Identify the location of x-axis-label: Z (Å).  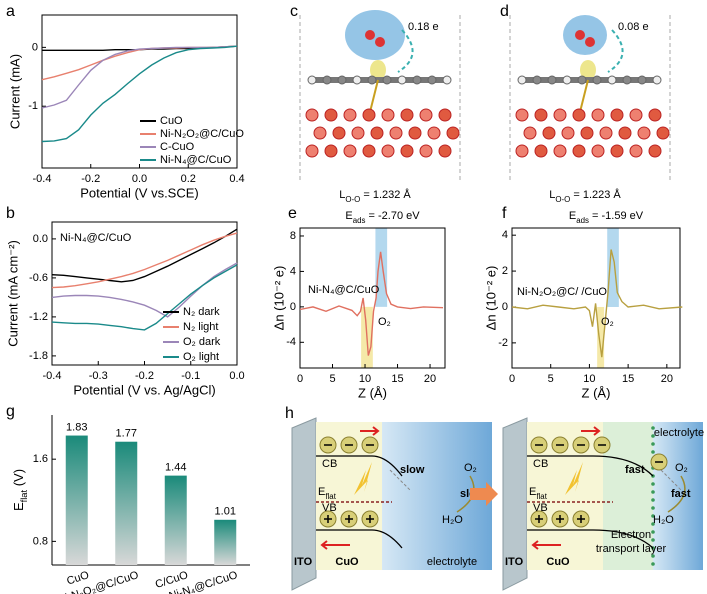
(372, 392).